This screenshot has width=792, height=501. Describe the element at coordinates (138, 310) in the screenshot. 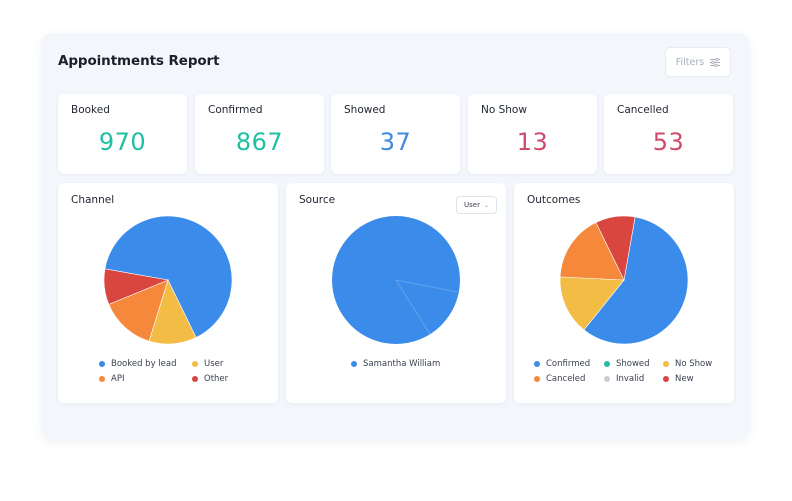

I see `pie-slice-api` at that location.